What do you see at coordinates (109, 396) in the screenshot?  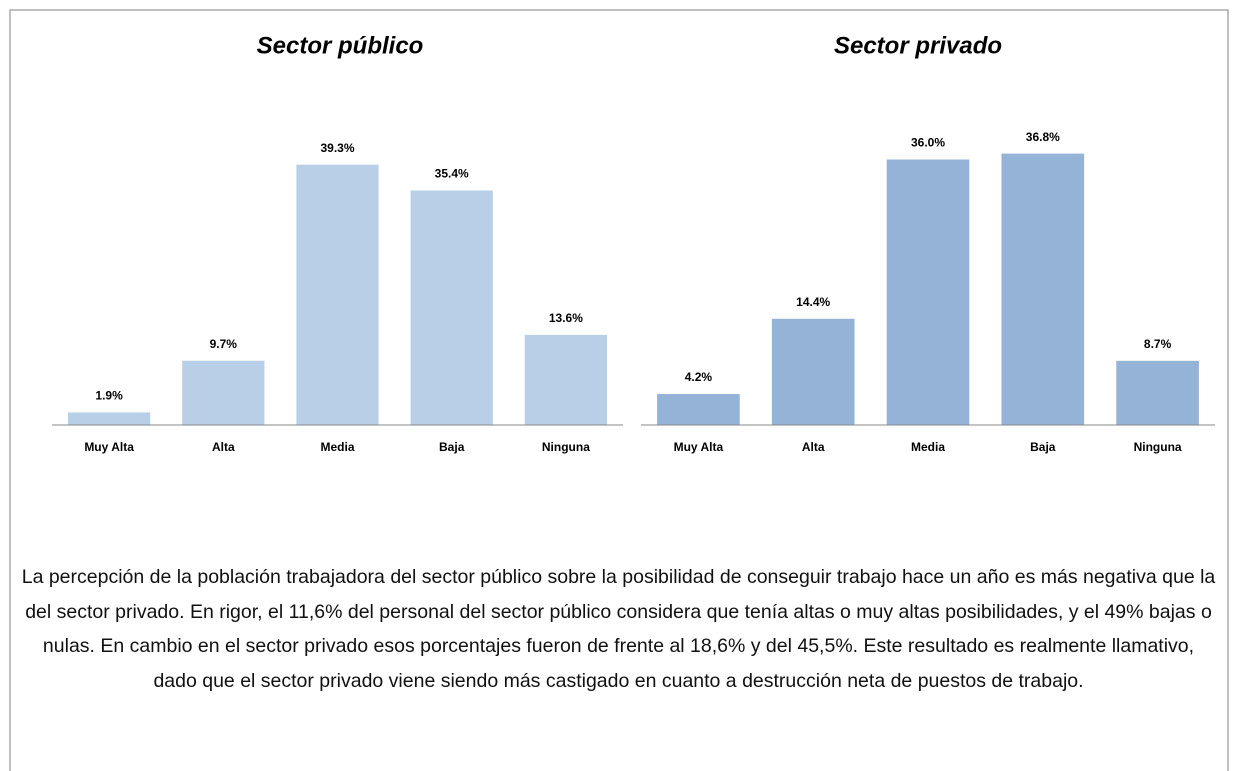 I see `value-label: 1.9%` at bounding box center [109, 396].